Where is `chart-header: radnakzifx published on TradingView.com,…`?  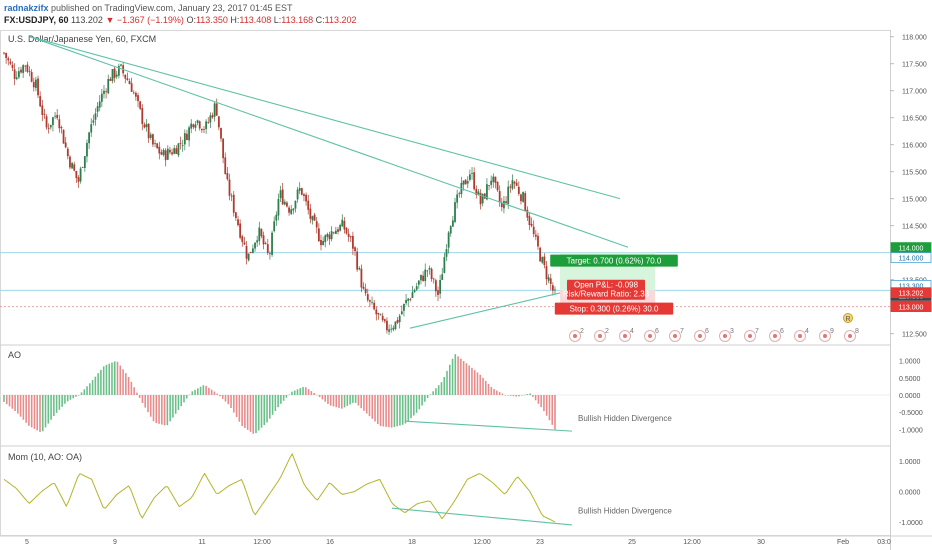
chart-header: radnakzifx published on TradingView.com,… is located at coordinates (466, 15).